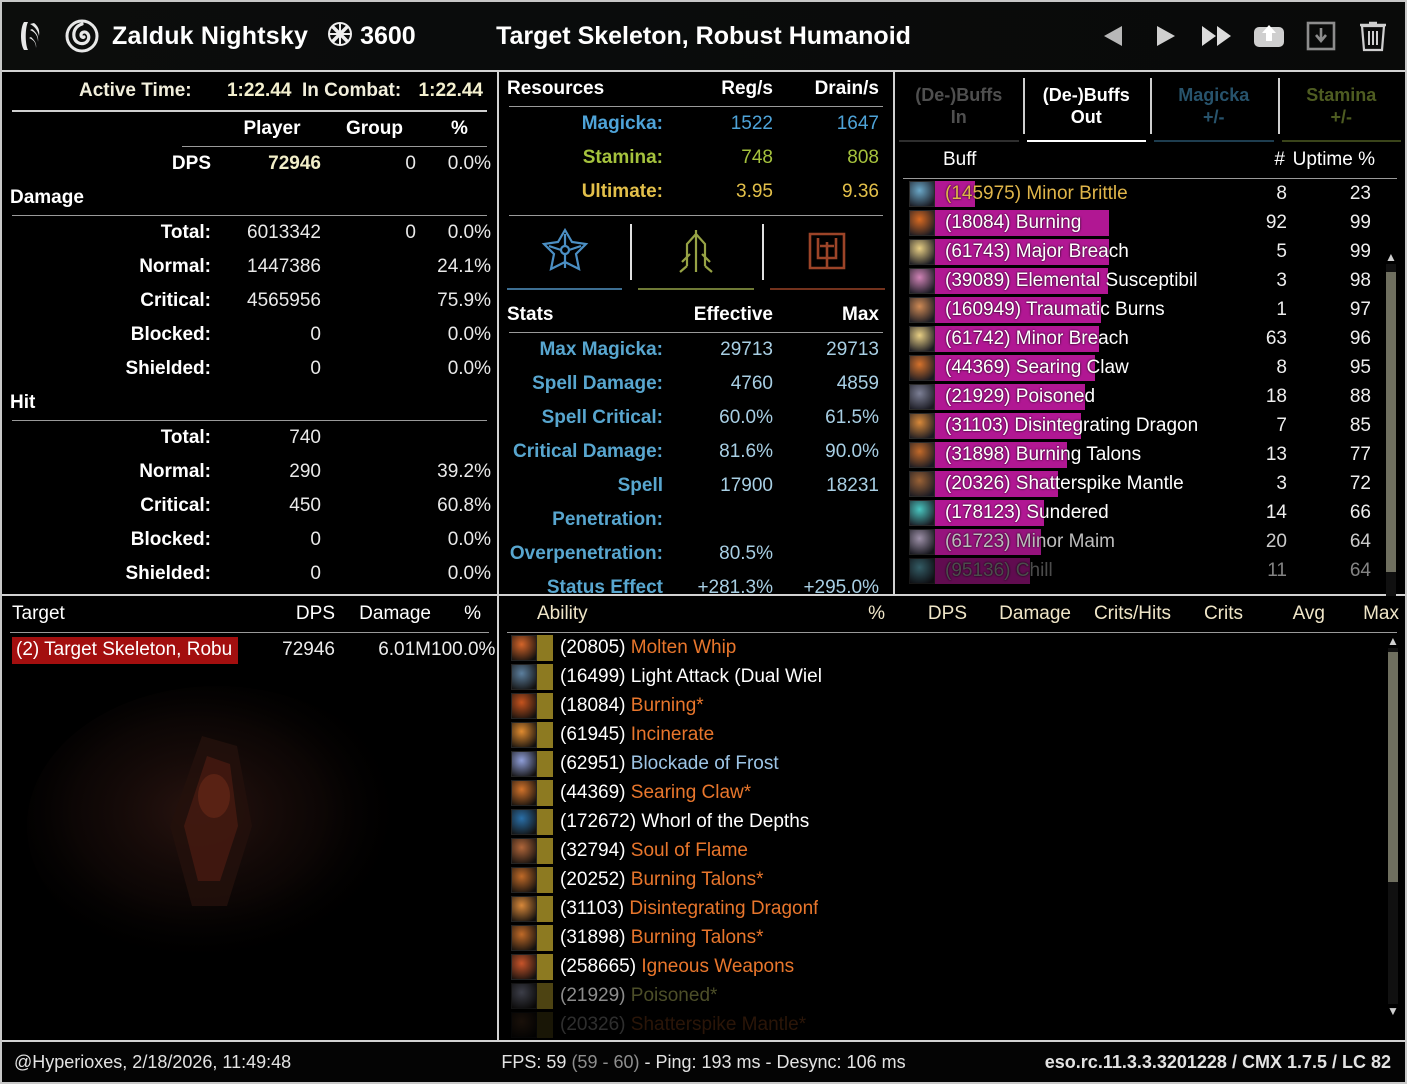  I want to click on buff-name-cell: (44369) Searing Claw, so click(1077, 367).